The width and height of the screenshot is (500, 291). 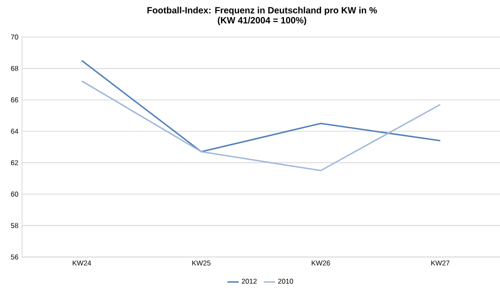 What do you see at coordinates (262, 21) in the screenshot?
I see `chart-subtitle: (KW 41/2004 = 100%)` at bounding box center [262, 21].